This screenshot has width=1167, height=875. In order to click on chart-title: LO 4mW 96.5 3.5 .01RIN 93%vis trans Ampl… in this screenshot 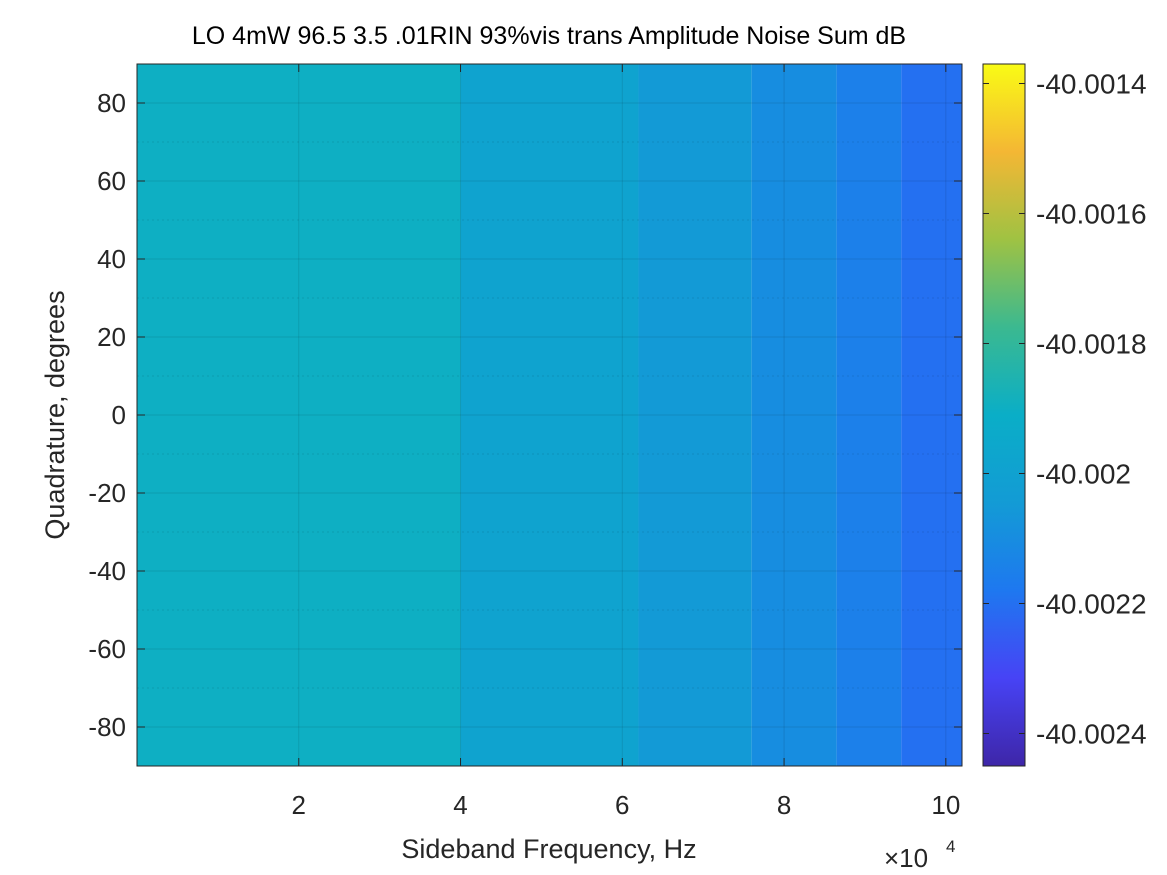, I will do `click(549, 36)`.